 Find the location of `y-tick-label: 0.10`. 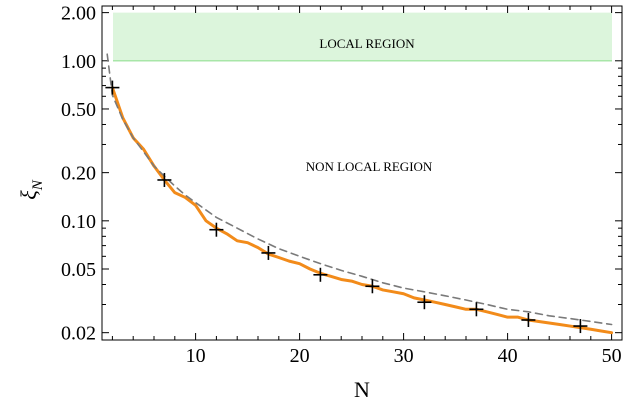

y-tick-label: 0.10 is located at coordinates (78, 222).